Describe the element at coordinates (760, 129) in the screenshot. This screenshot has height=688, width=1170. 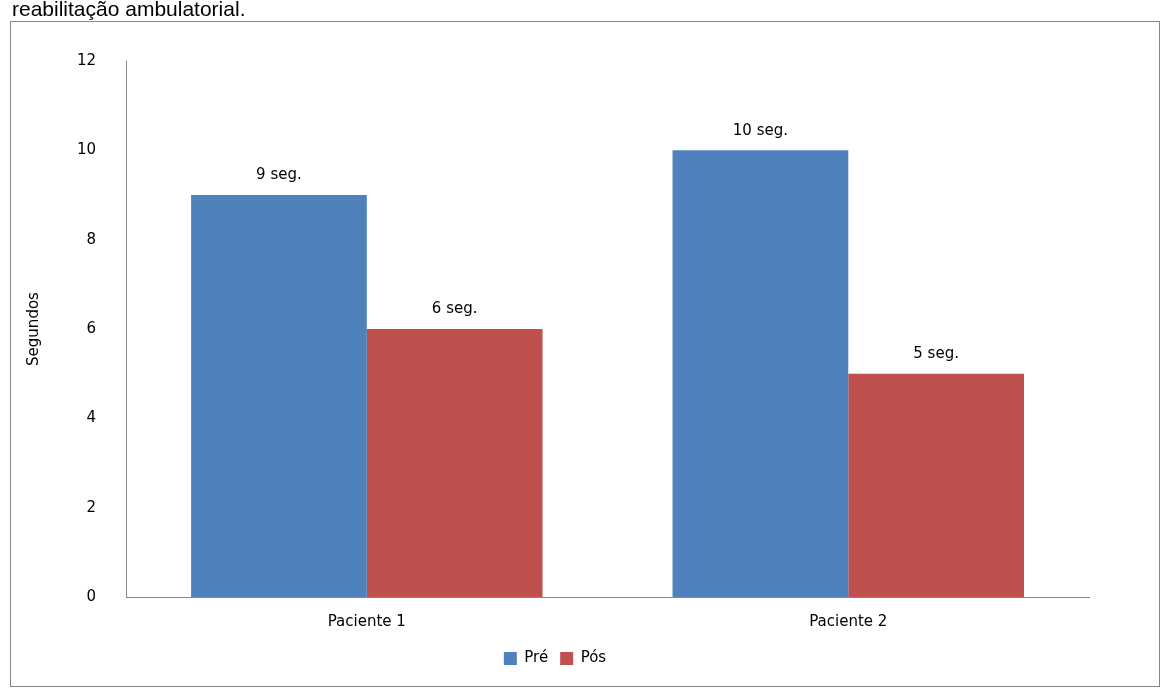
I see `data-label: 10 seg.` at that location.